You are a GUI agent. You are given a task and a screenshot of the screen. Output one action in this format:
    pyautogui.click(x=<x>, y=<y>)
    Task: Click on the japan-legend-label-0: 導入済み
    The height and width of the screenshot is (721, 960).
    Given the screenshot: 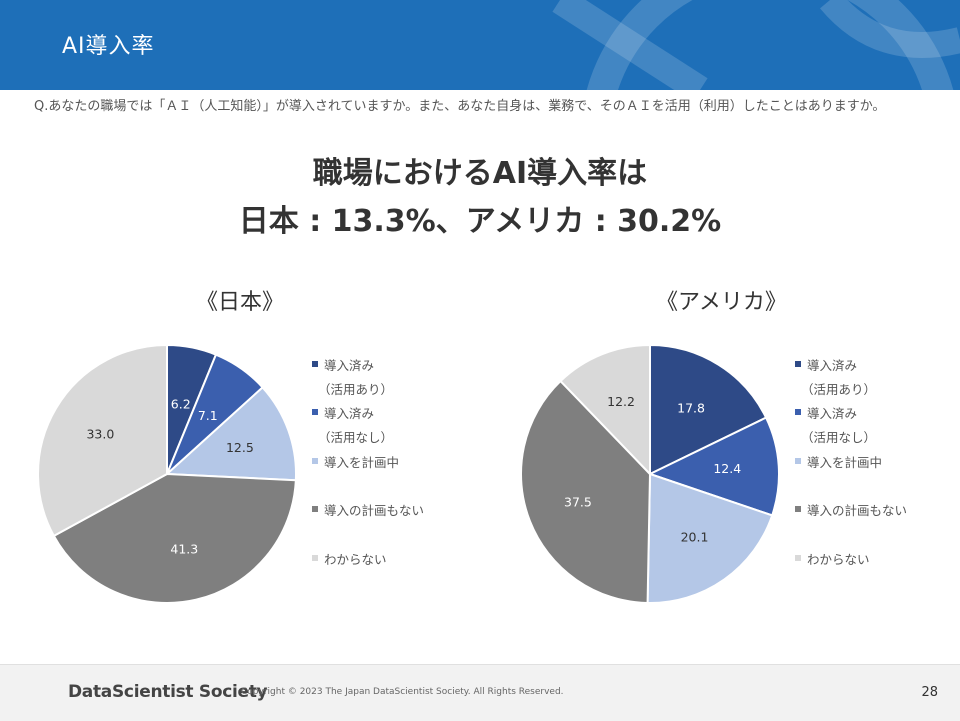 What is the action you would take?
    pyautogui.click(x=349, y=365)
    